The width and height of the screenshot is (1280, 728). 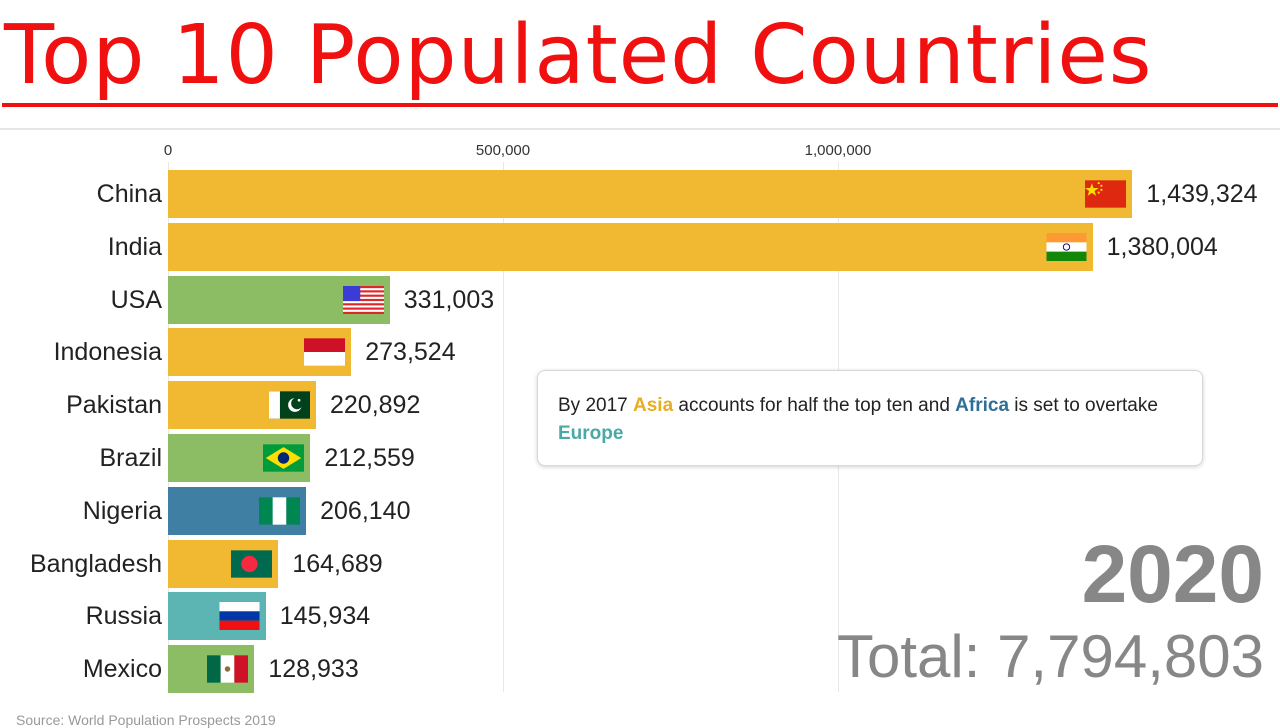 I want to click on note-text: is set to overtake, so click(x=1083, y=405).